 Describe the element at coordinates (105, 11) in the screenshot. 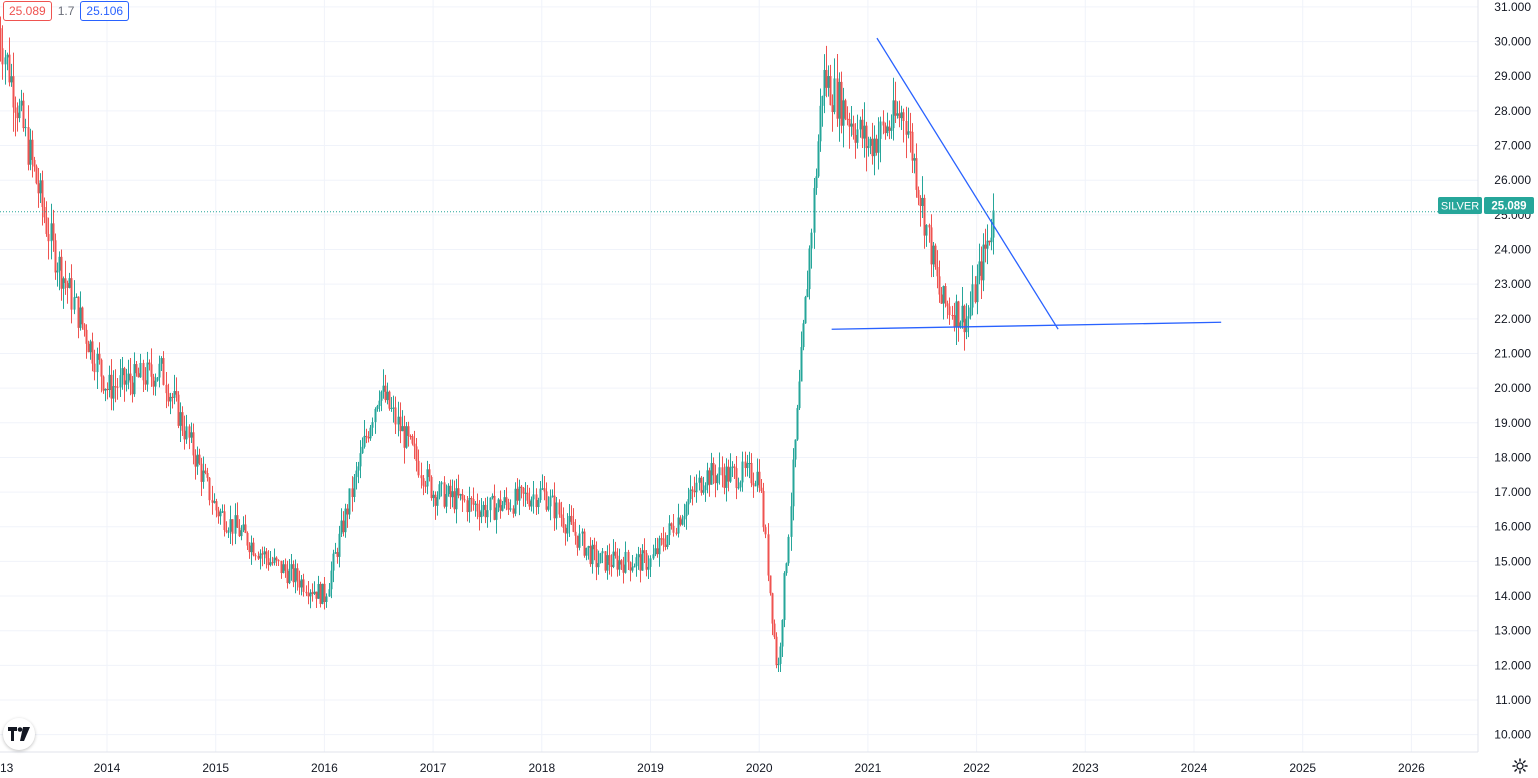

I see `ask-price: 25.106` at that location.